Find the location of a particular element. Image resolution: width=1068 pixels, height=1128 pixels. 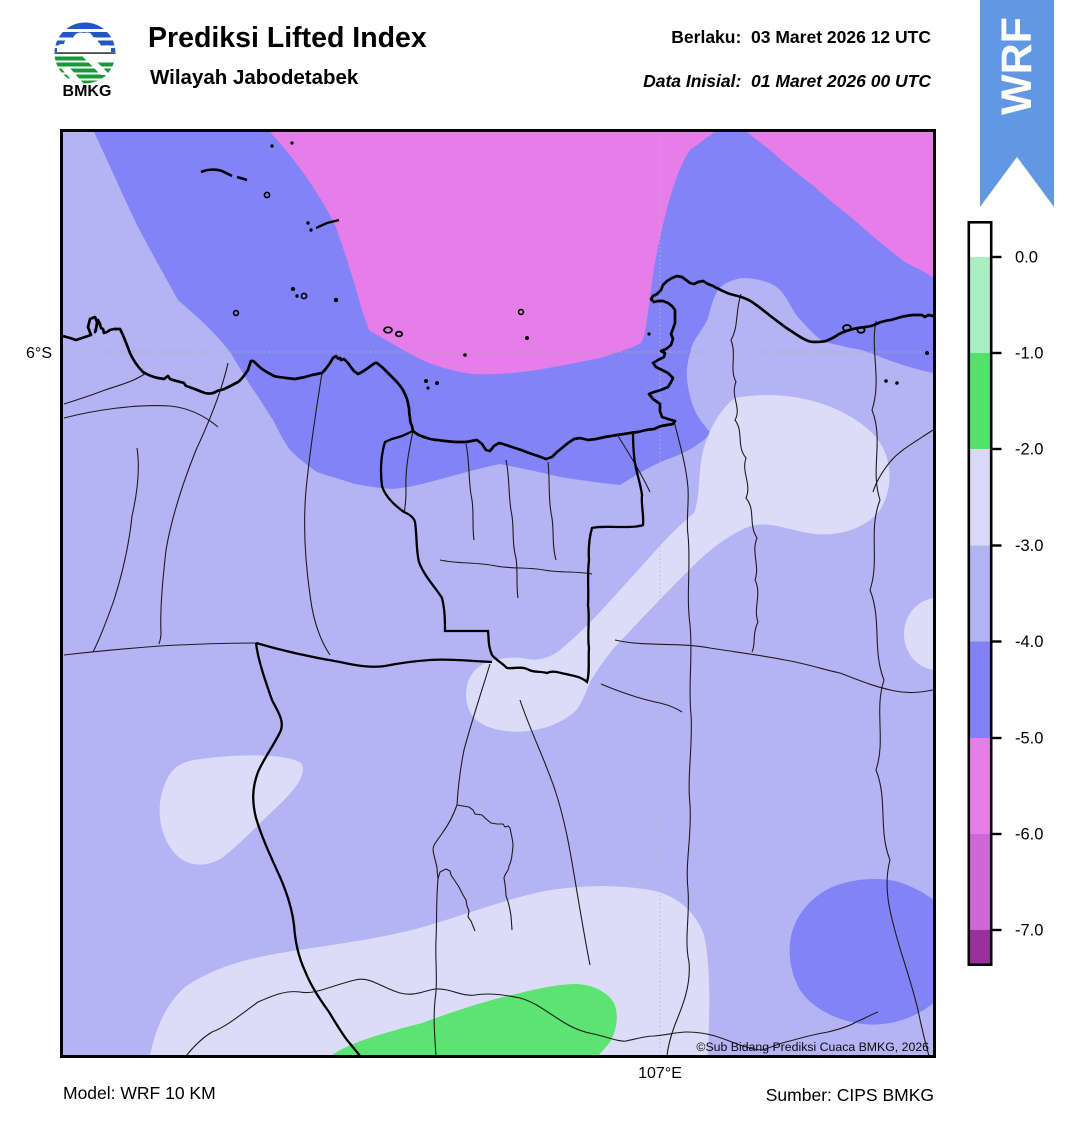

svg-text: -5.0 is located at coordinates (1029, 739).